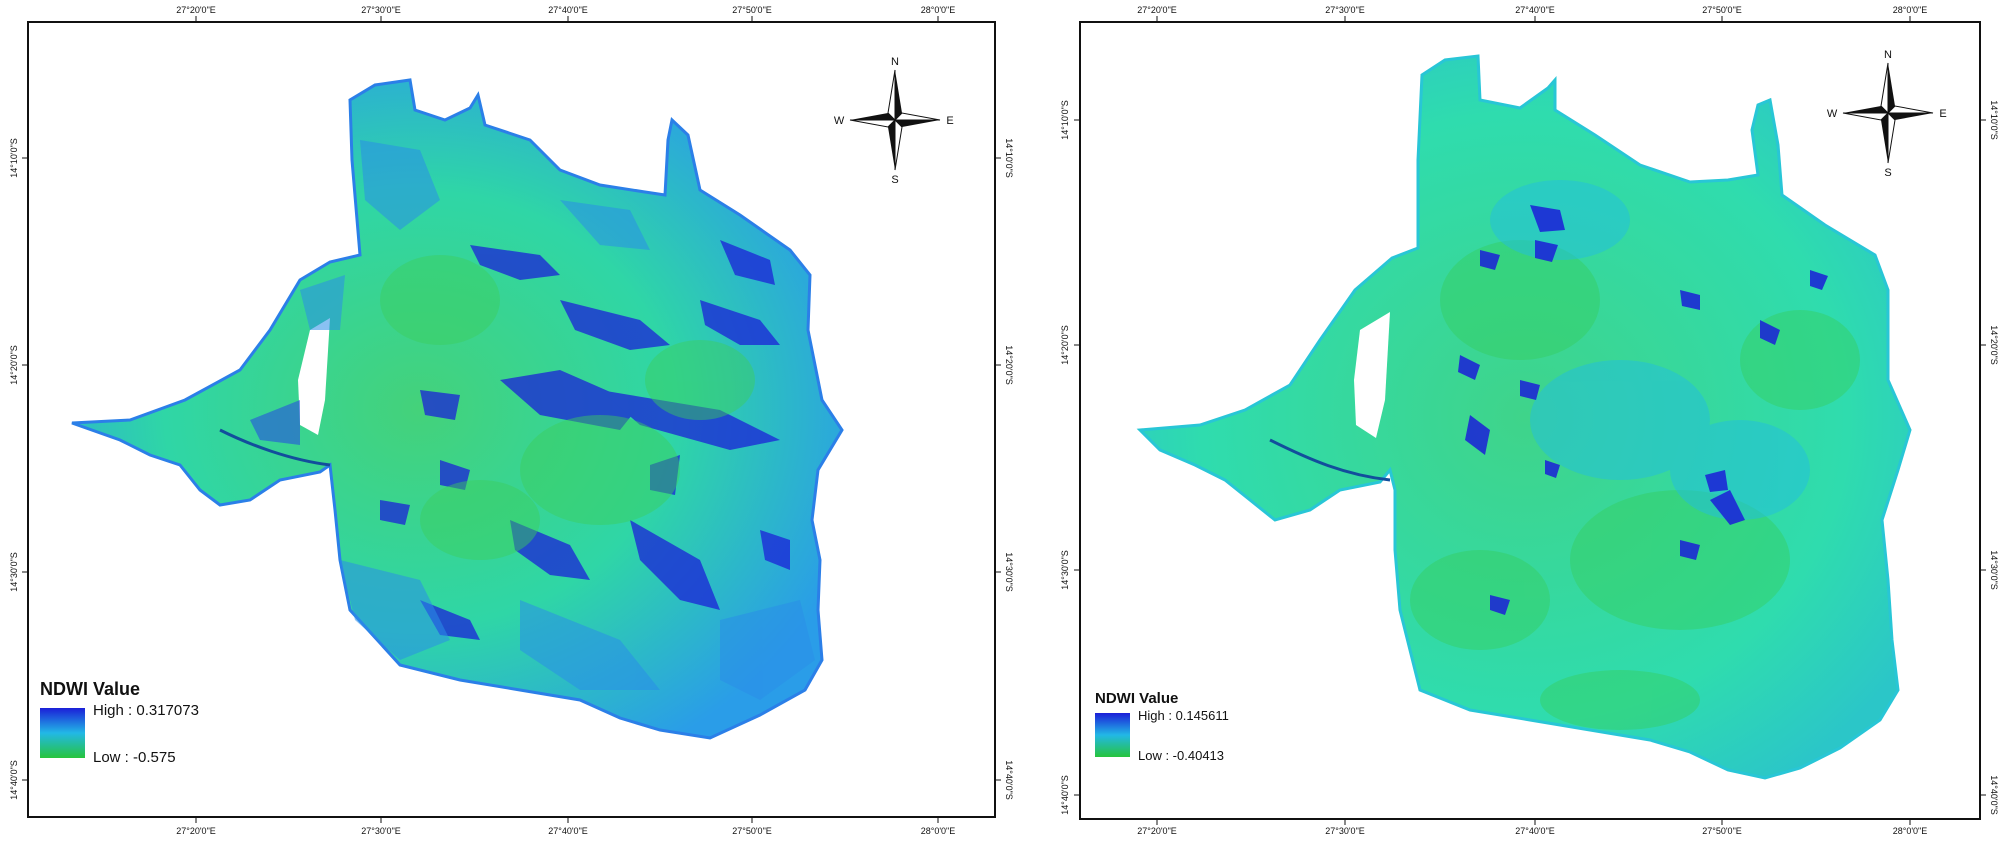 The image size is (2000, 844). What do you see at coordinates (1183, 715) in the screenshot?
I see `legend-high-label: High : 0.145611` at bounding box center [1183, 715].